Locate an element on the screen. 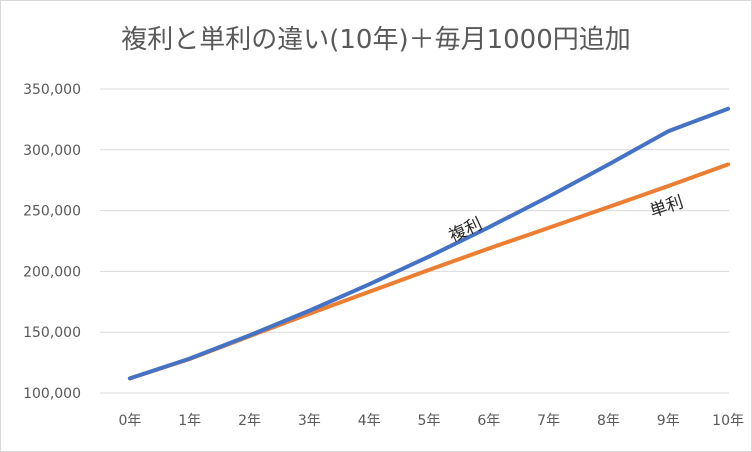 Image resolution: width=752 pixels, height=452 pixels. y-tick-label: 350,000 is located at coordinates (52, 90).